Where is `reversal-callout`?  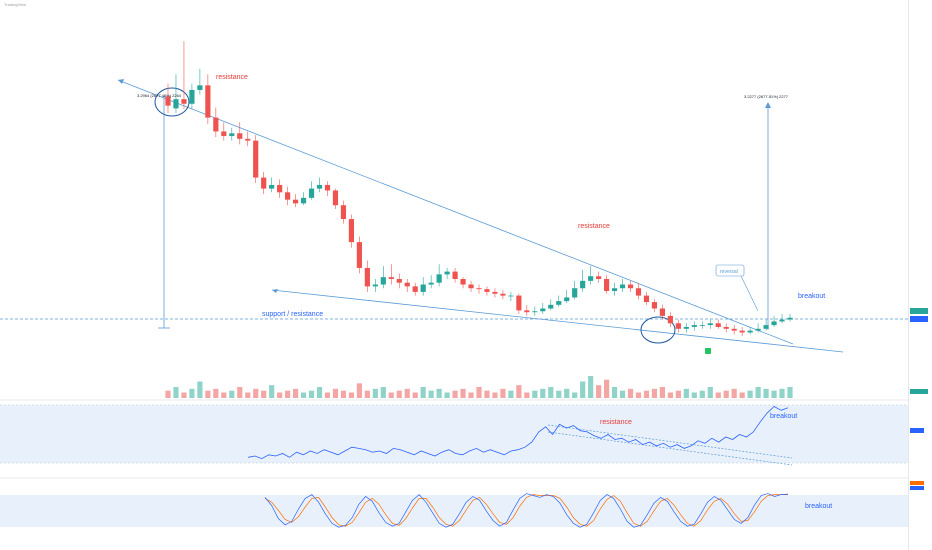 reversal-callout is located at coordinates (730, 270).